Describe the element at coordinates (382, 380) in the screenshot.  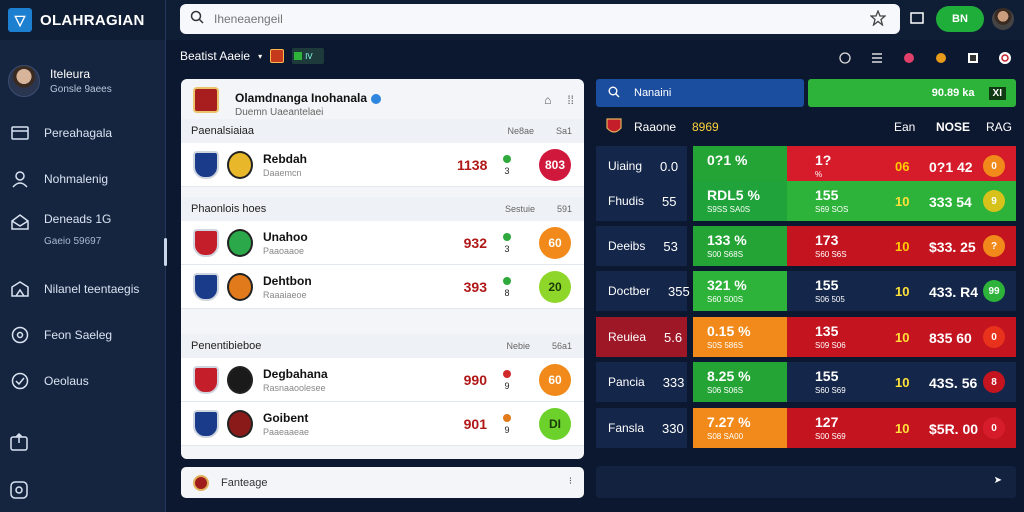
I see `match-row: Degbahana Rasnaaoolesee 990 9 60` at that location.